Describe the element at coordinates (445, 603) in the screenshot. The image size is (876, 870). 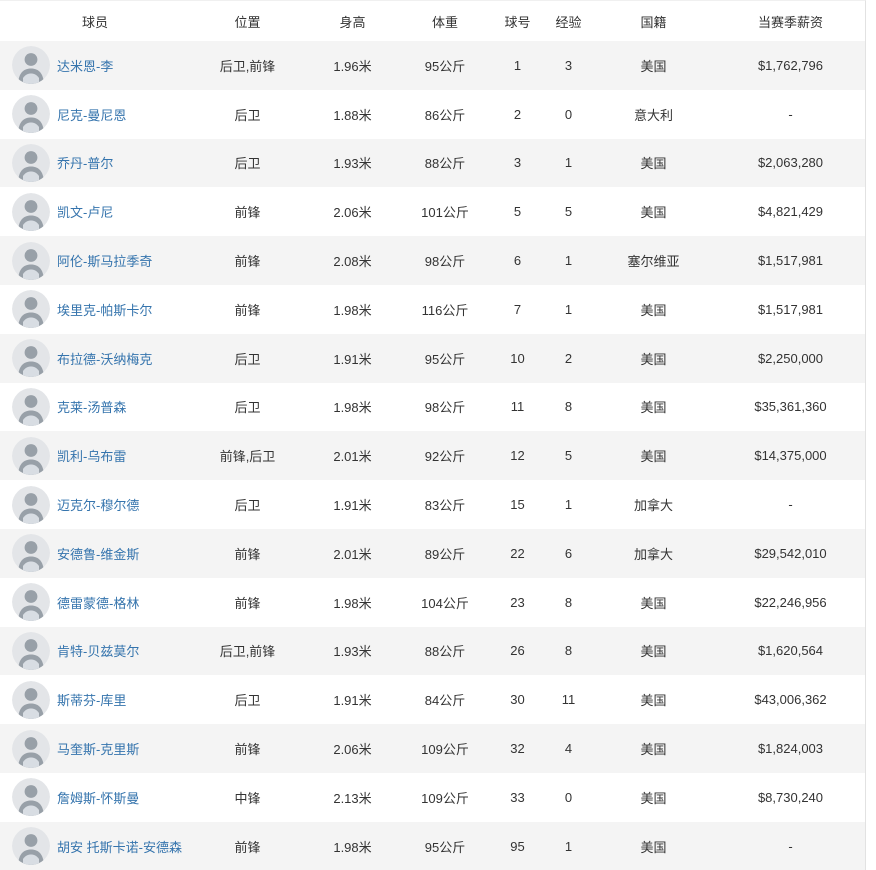
I see `weight-cell: 104公斤` at that location.